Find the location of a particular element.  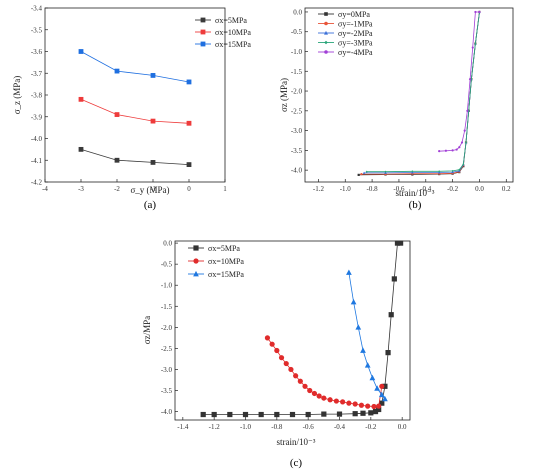

y-tick-label: -1.5 is located at coordinates (167, 307).